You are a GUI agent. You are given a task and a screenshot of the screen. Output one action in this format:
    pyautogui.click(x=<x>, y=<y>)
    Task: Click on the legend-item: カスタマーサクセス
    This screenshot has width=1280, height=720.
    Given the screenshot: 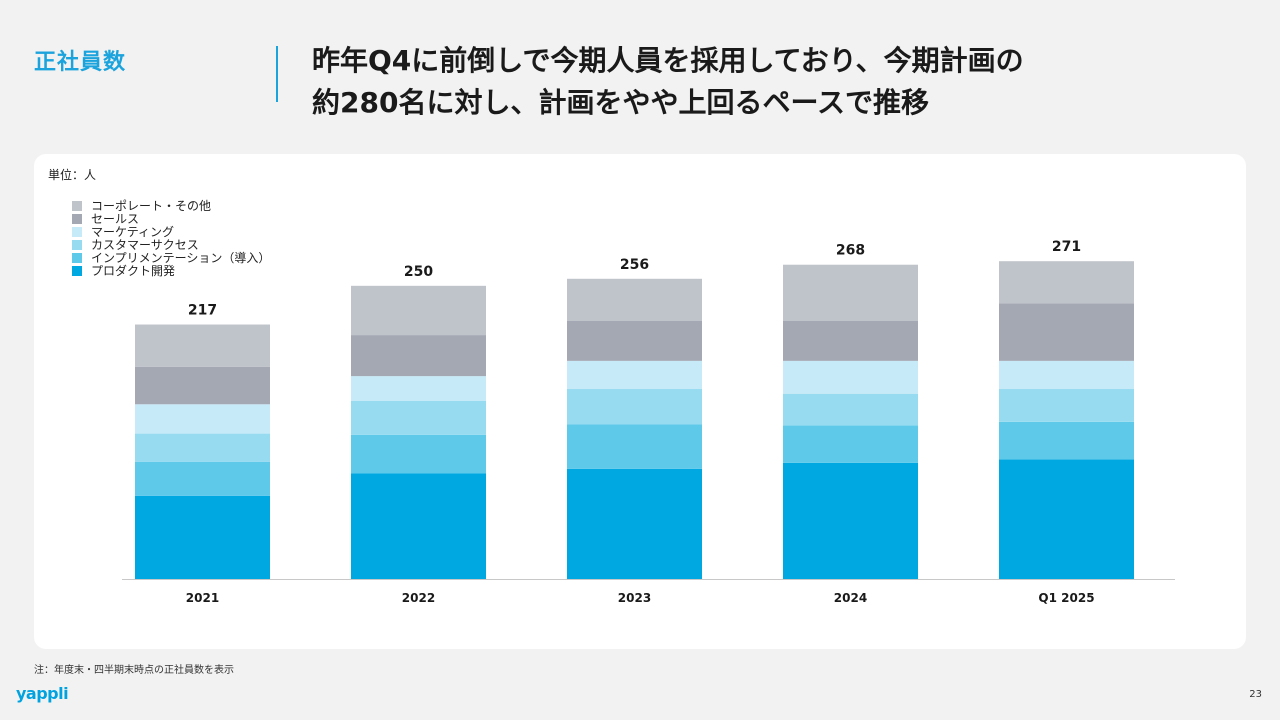 What is the action you would take?
    pyautogui.click(x=171, y=245)
    